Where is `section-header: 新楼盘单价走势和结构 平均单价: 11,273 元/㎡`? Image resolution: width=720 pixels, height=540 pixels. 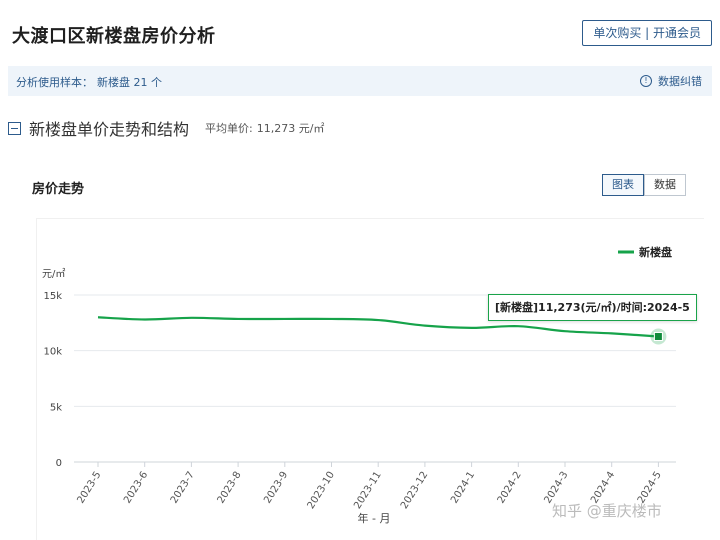
section-header: 新楼盘单价走势和结构 平均单价: 11,273 元/㎡ is located at coordinates (166, 128).